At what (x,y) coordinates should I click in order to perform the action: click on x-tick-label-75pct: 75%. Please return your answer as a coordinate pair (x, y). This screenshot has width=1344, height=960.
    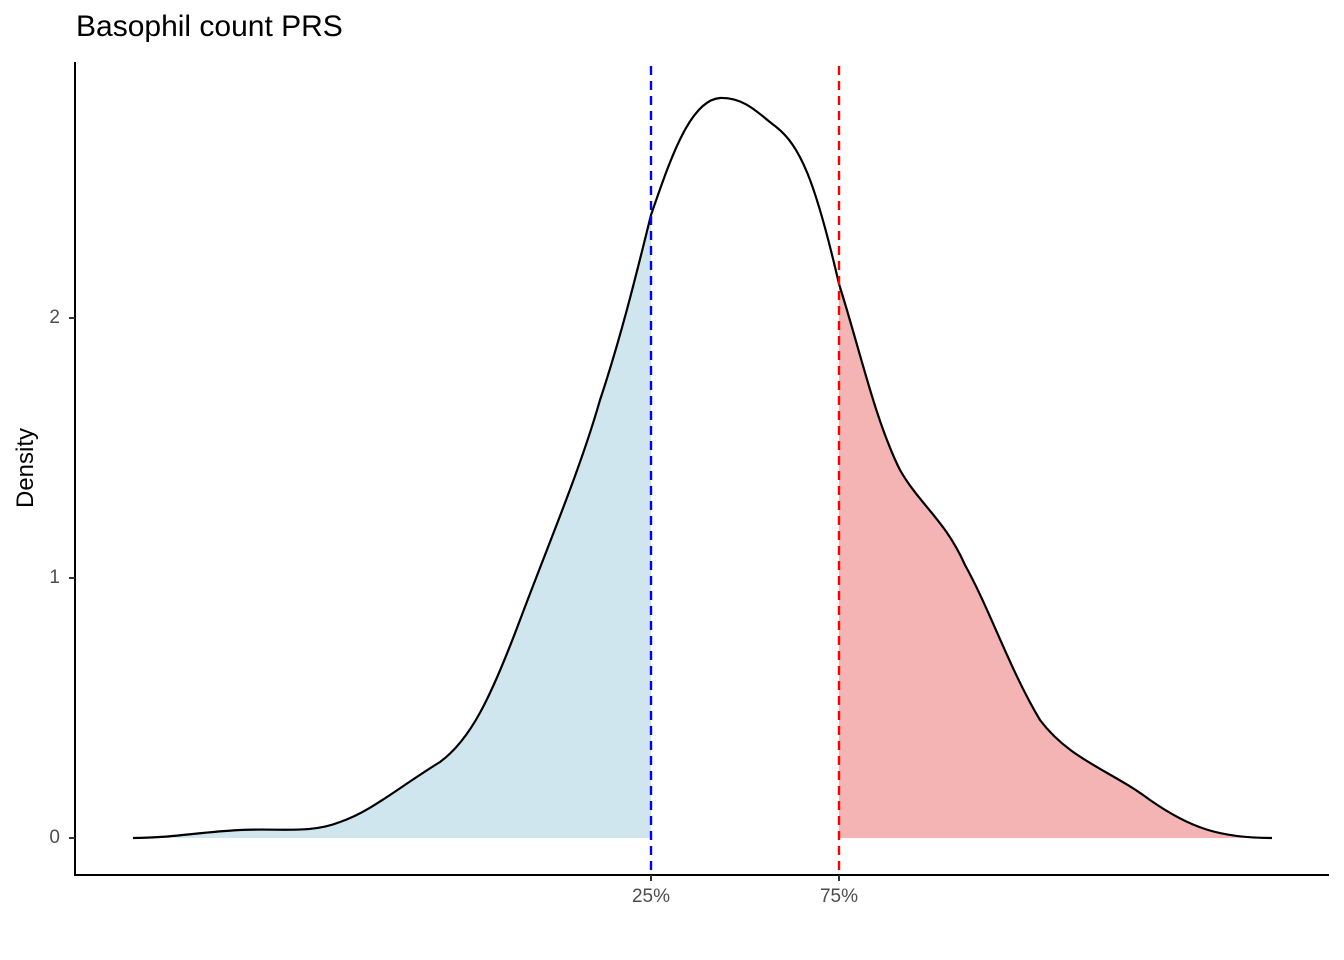
    Looking at the image, I should click on (839, 896).